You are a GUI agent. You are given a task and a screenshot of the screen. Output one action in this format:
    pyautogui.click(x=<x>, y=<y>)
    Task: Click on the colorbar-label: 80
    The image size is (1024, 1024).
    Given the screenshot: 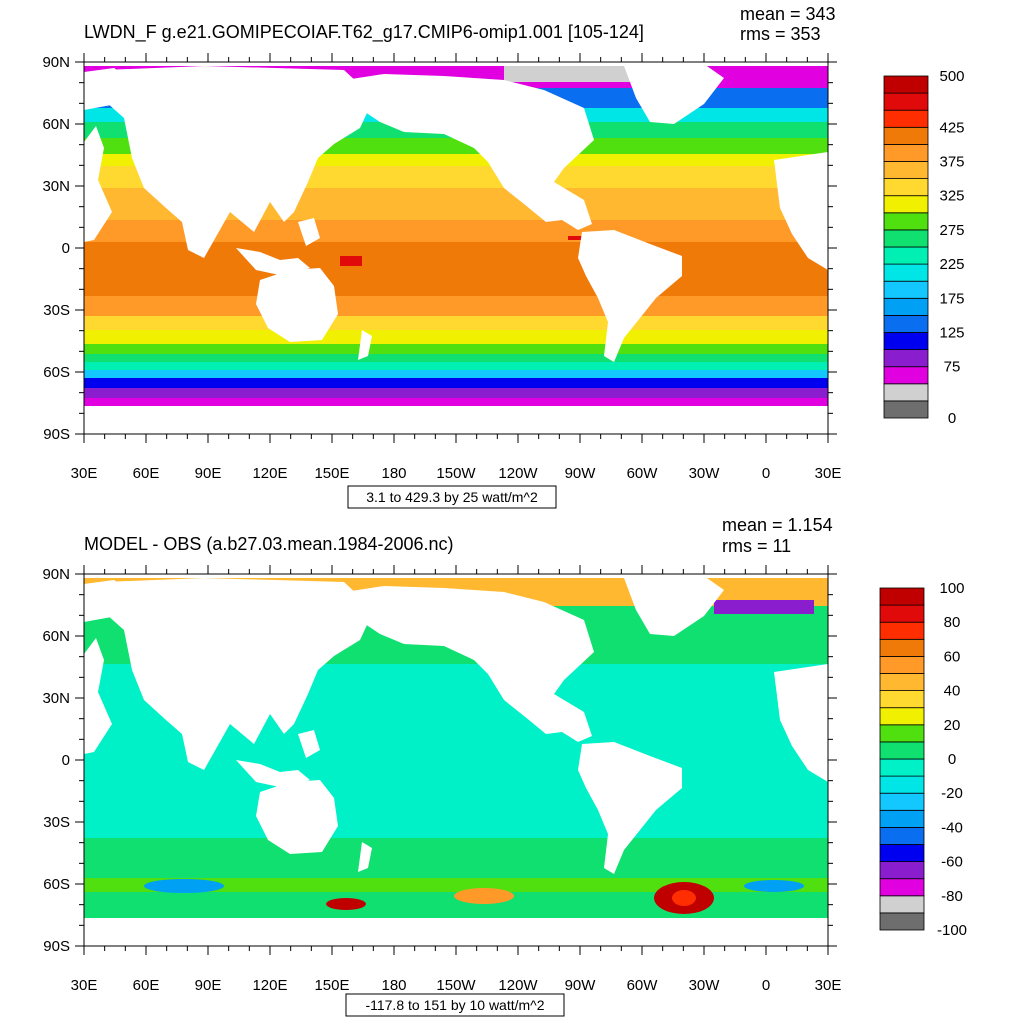 What is the action you would take?
    pyautogui.click(x=952, y=622)
    